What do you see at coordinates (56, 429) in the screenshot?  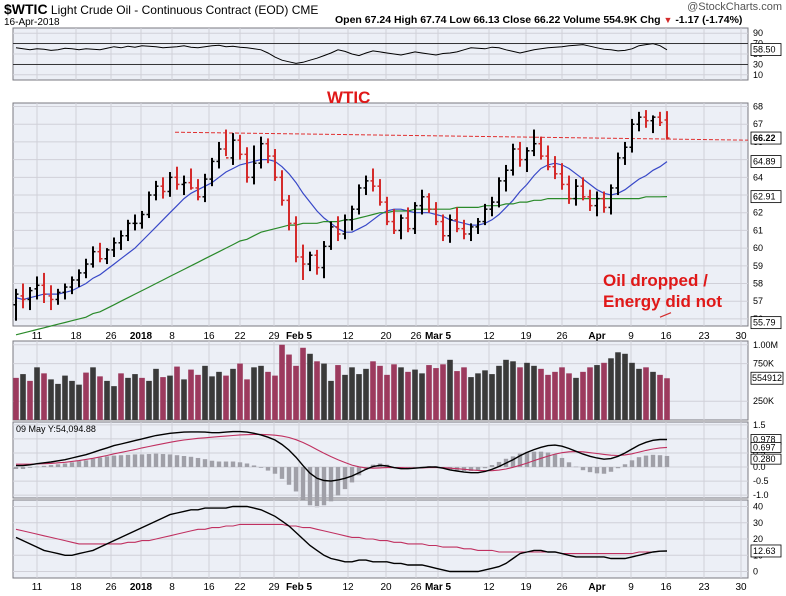 I see `macd-readout: 09 May Y:54,094.88` at bounding box center [56, 429].